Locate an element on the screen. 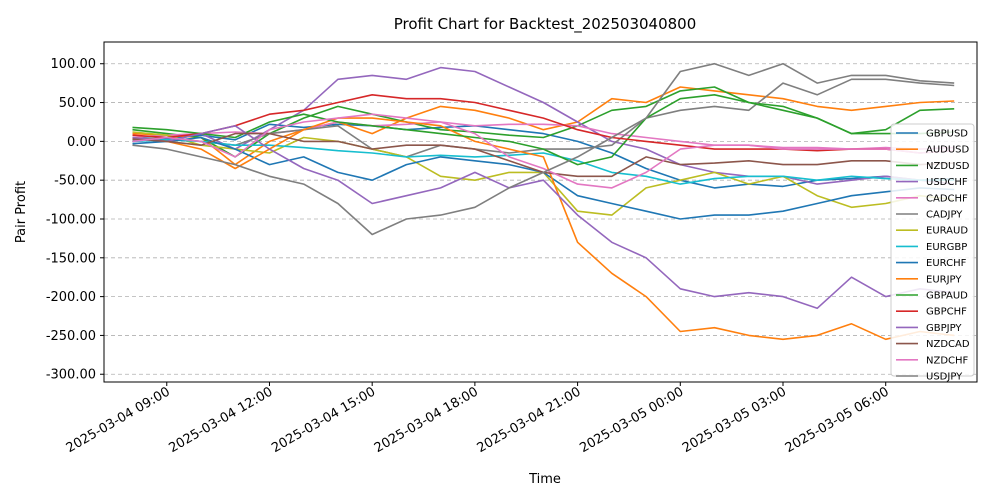  y-tick-label: 0.00 is located at coordinates (81, 142).